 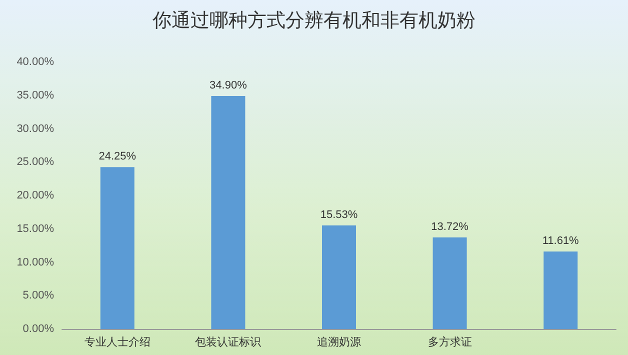 I want to click on chart-title: 你通过哪种方式分辨有机和非有机奶粉, so click(x=314, y=21).